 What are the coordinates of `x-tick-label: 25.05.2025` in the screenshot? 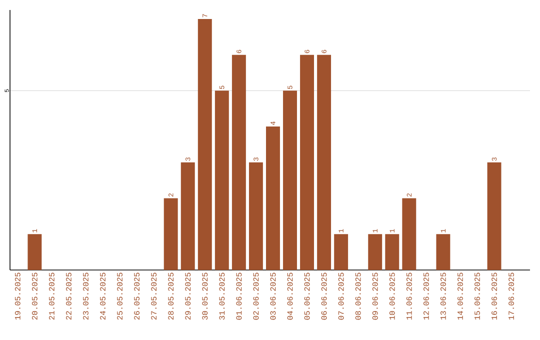 It's located at (120, 296).